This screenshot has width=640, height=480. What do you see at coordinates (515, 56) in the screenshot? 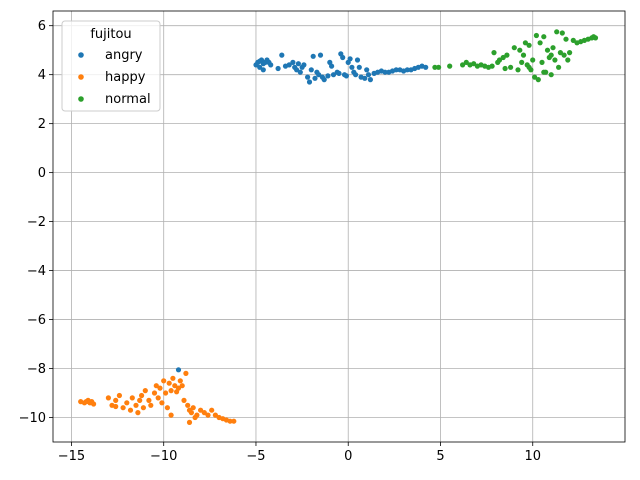
I see `series-normal` at bounding box center [515, 56].